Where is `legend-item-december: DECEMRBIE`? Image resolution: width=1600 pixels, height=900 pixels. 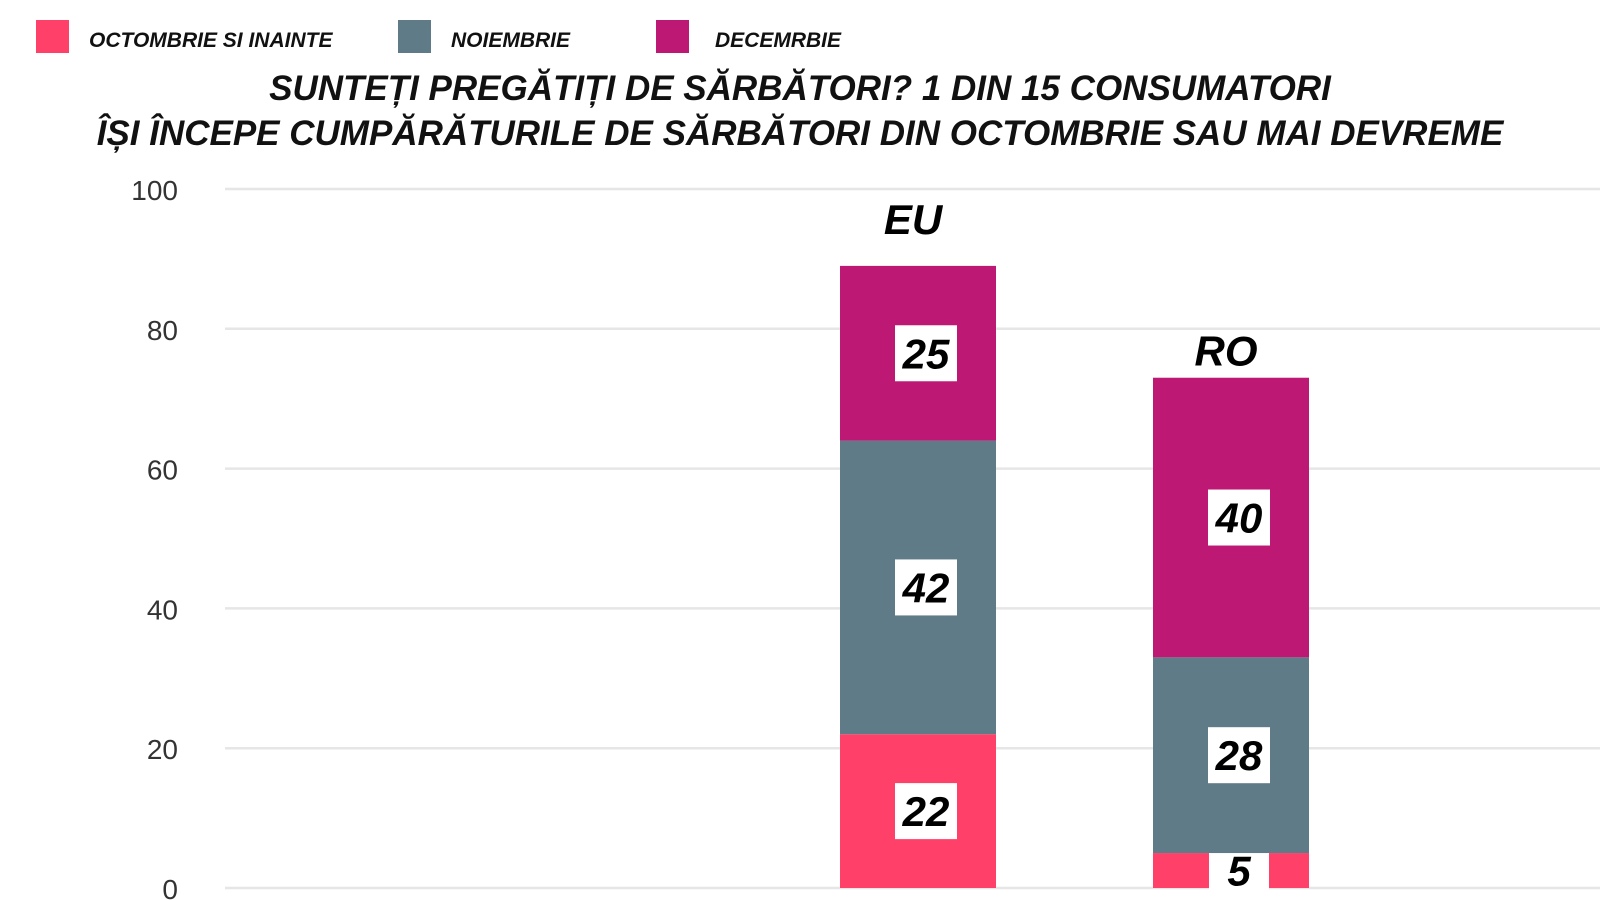
legend-item-december: DECEMRBIE is located at coordinates (748, 36).